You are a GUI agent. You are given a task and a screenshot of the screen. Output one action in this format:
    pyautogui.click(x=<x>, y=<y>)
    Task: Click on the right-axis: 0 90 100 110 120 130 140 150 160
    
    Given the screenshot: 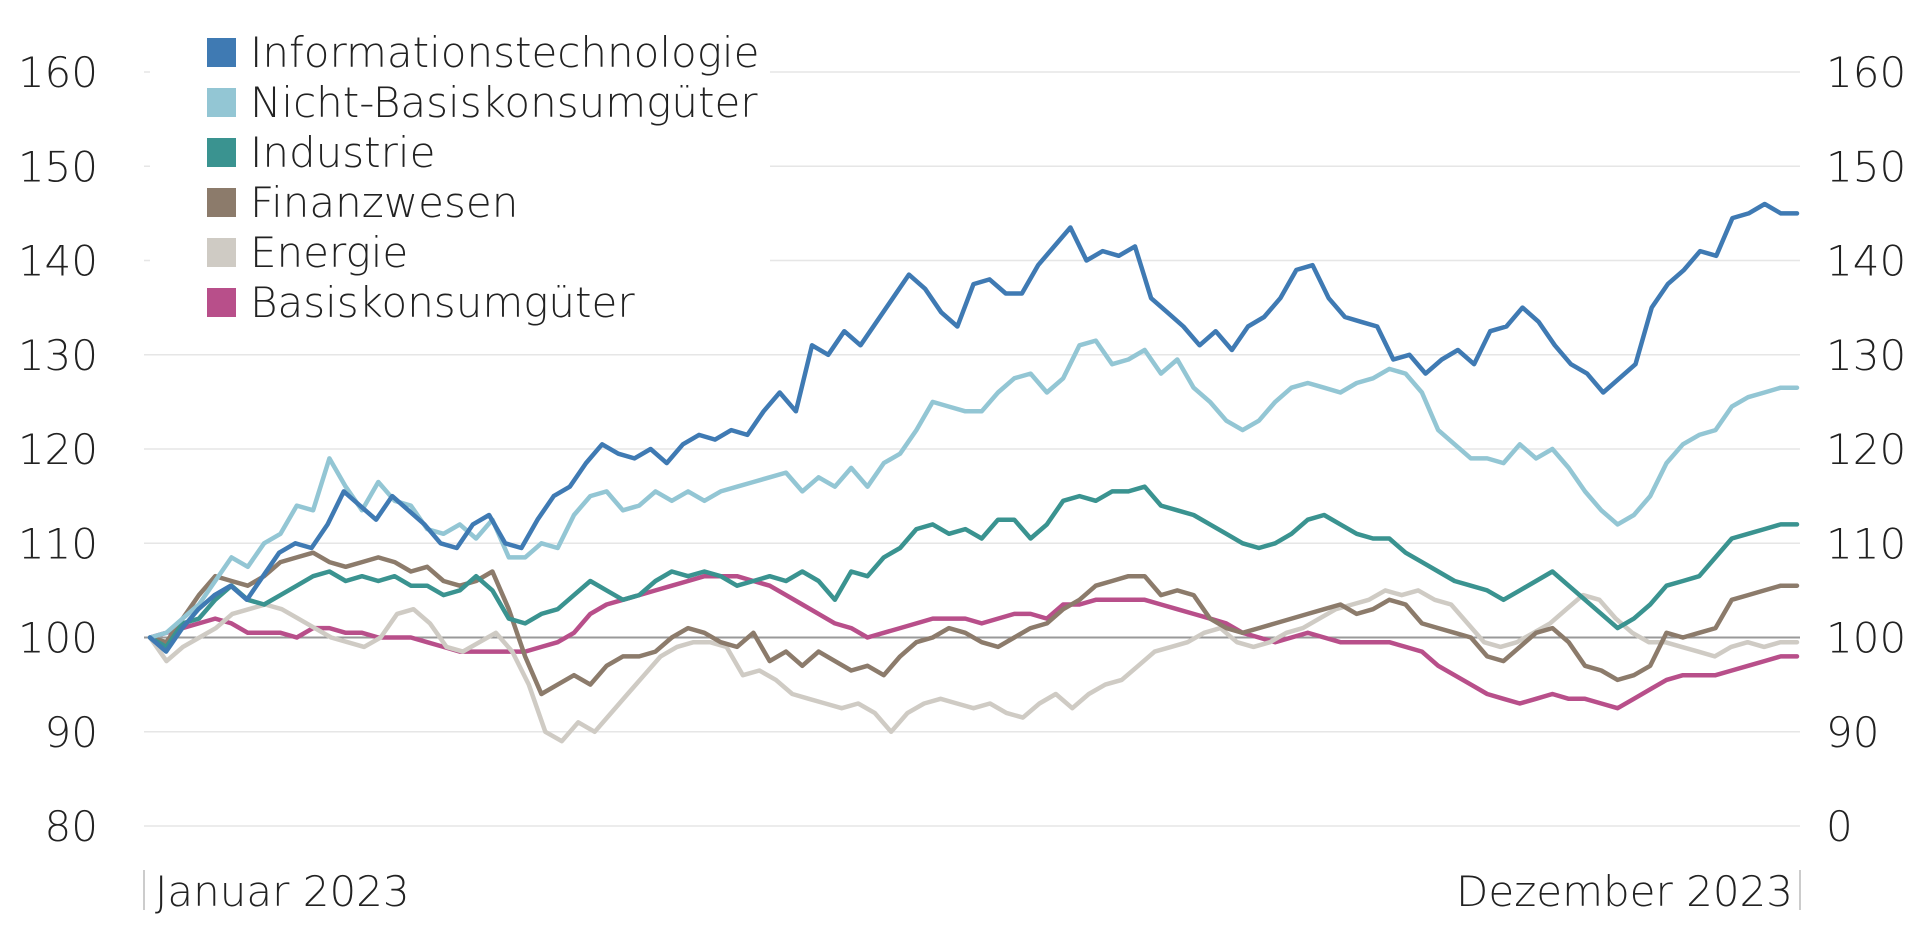 What is the action you would take?
    pyautogui.click(x=1866, y=449)
    